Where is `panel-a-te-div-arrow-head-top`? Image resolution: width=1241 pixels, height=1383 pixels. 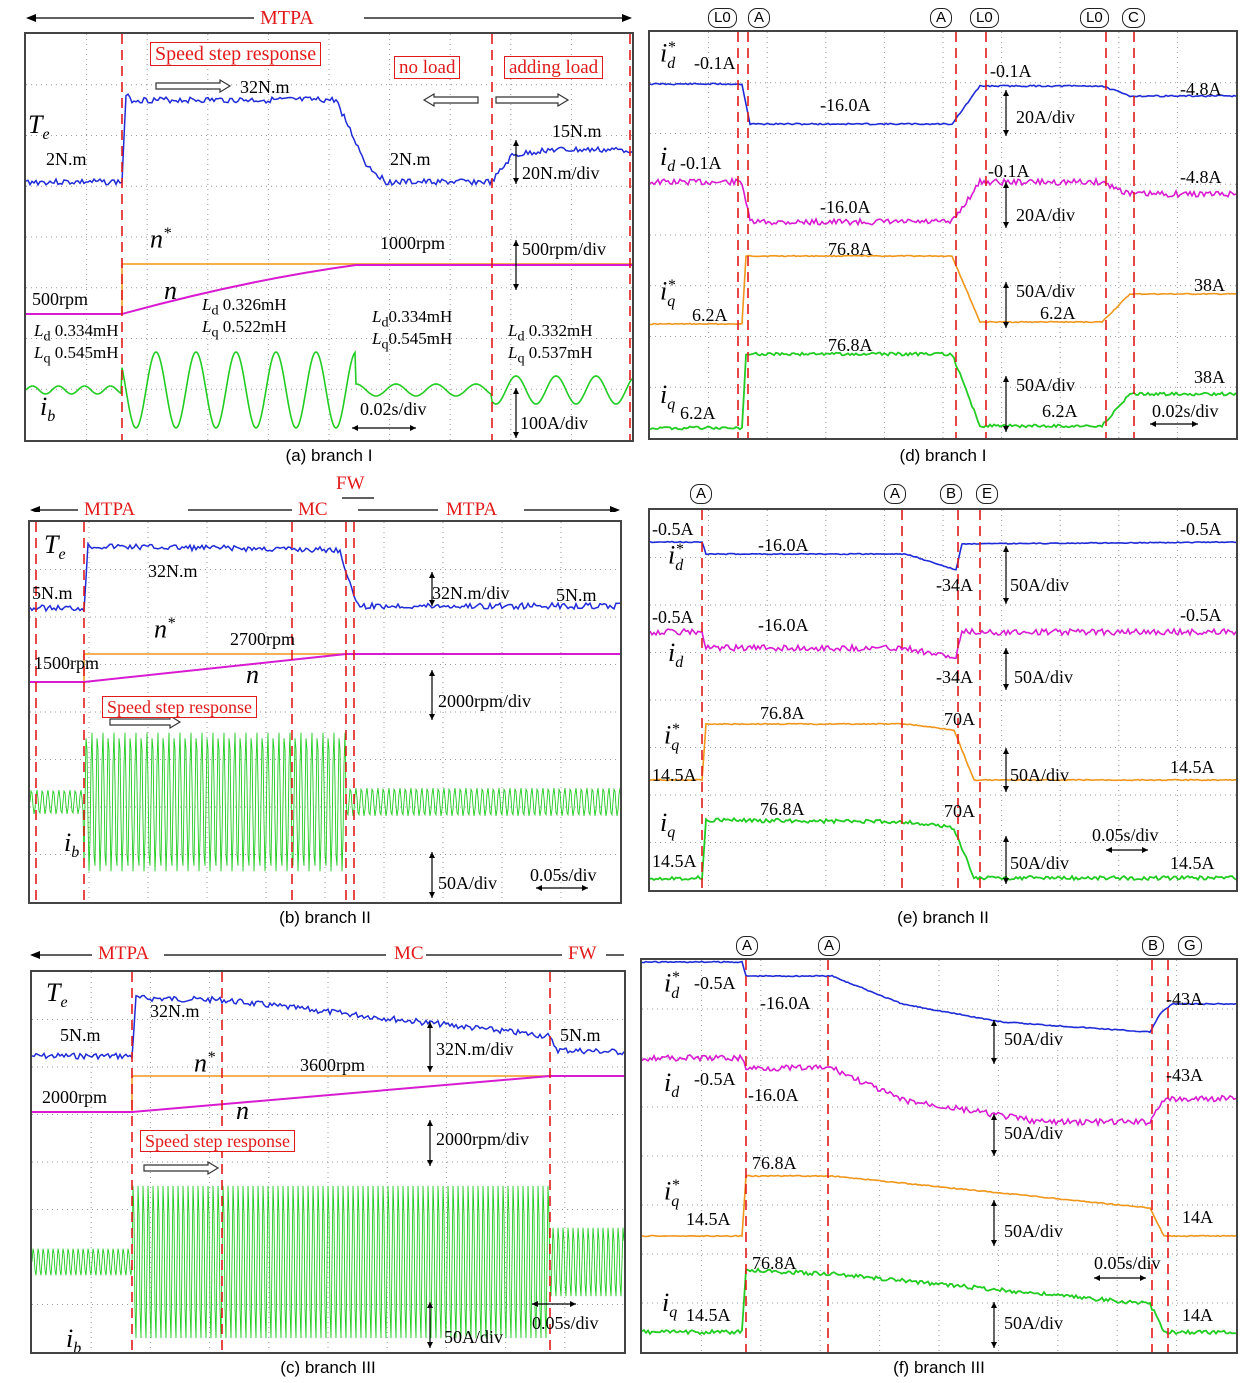
panel-a-te-div-arrow-head-top is located at coordinates (516, 143).